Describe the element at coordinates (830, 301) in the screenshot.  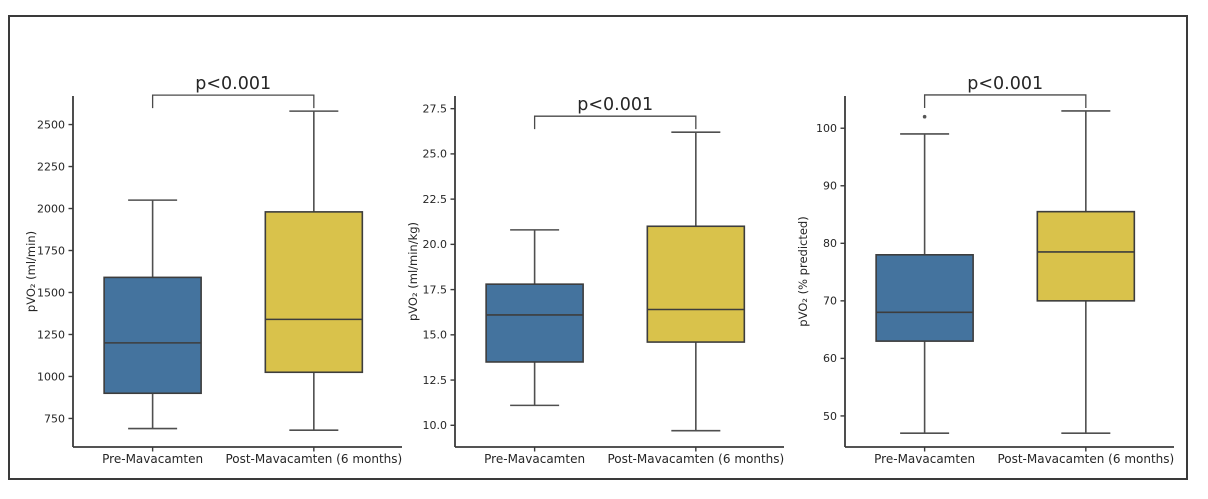
I see `y-tick-label: 70` at that location.